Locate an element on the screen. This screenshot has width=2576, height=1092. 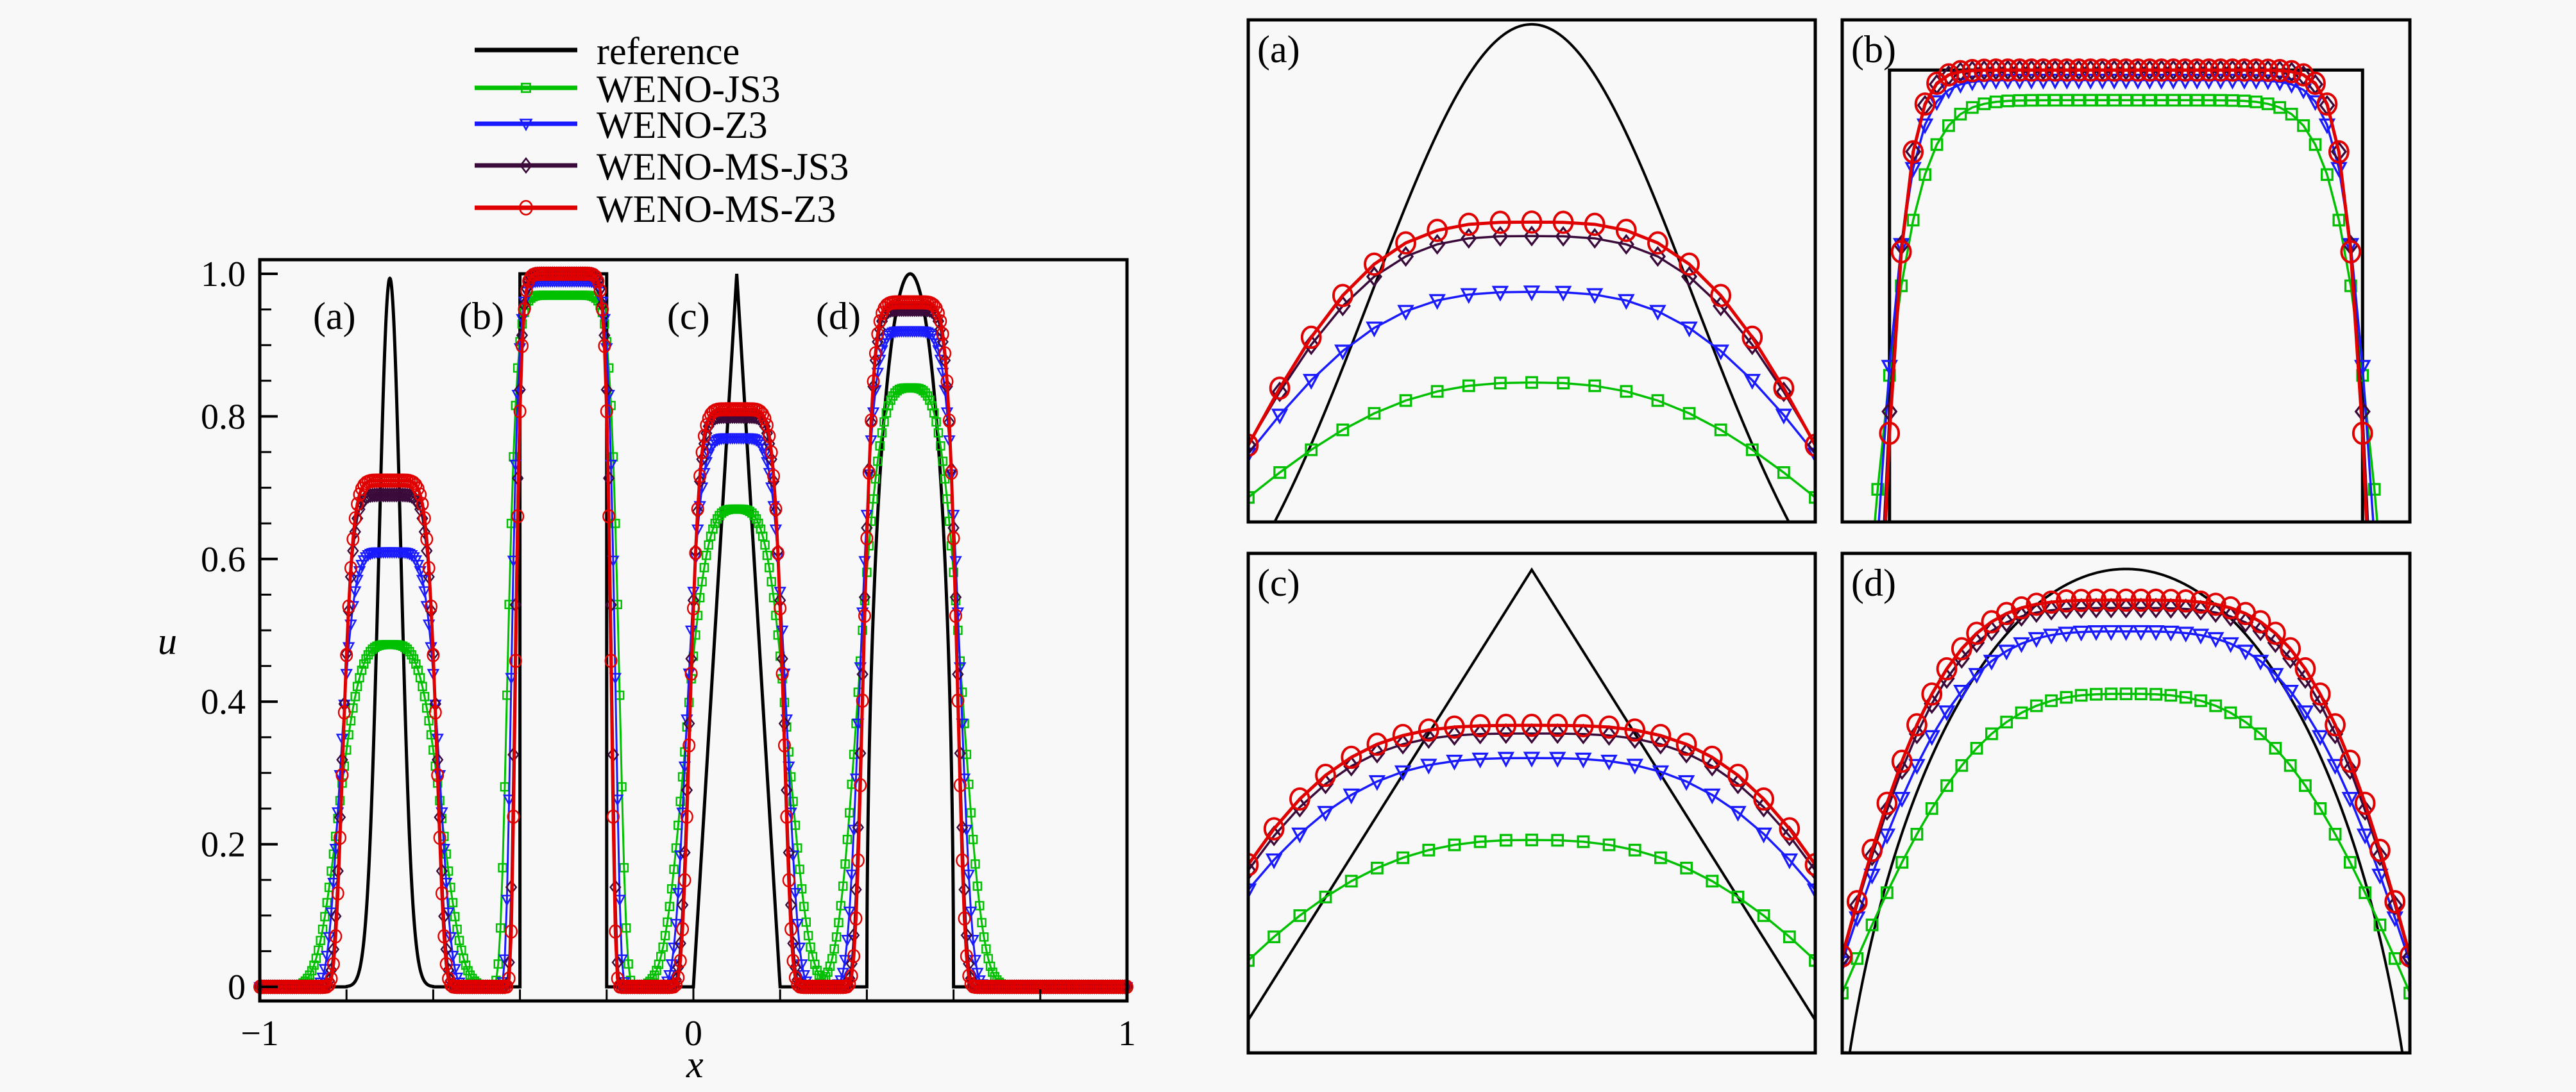
y-tick-label: 1.0 is located at coordinates (223, 274).